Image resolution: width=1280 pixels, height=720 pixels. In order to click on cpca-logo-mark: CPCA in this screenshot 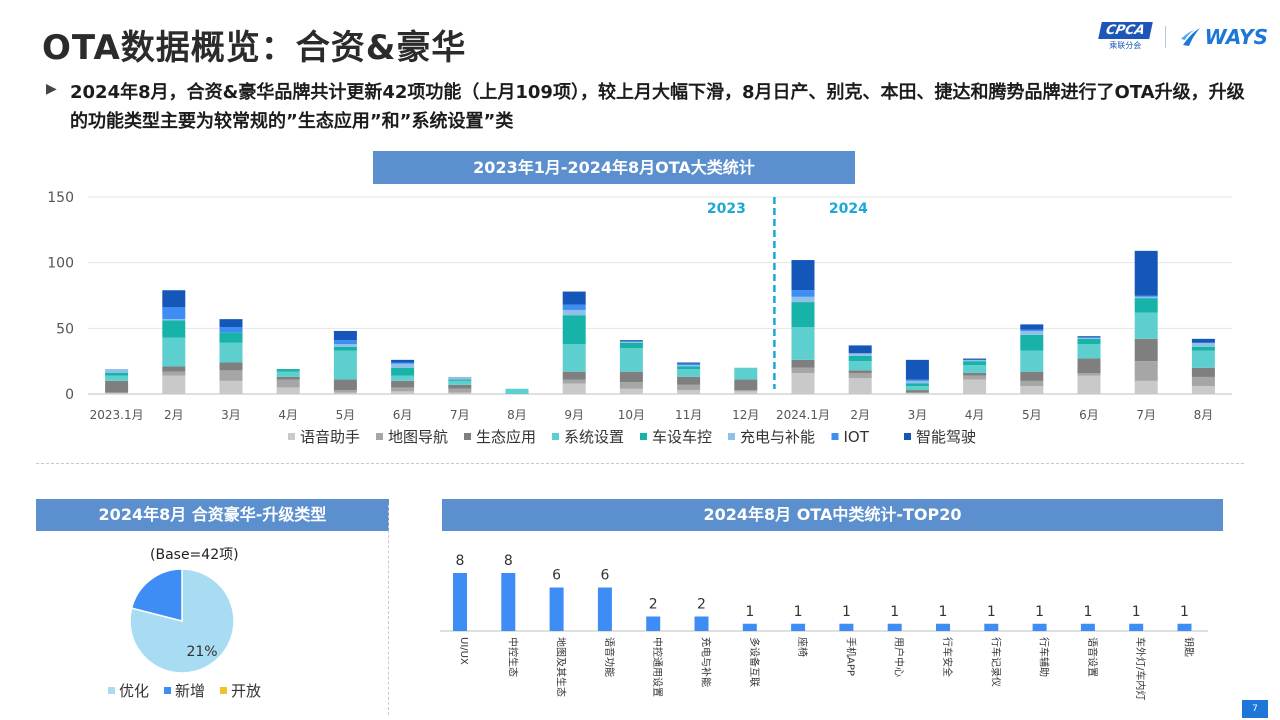, I will do `click(1125, 30)`.